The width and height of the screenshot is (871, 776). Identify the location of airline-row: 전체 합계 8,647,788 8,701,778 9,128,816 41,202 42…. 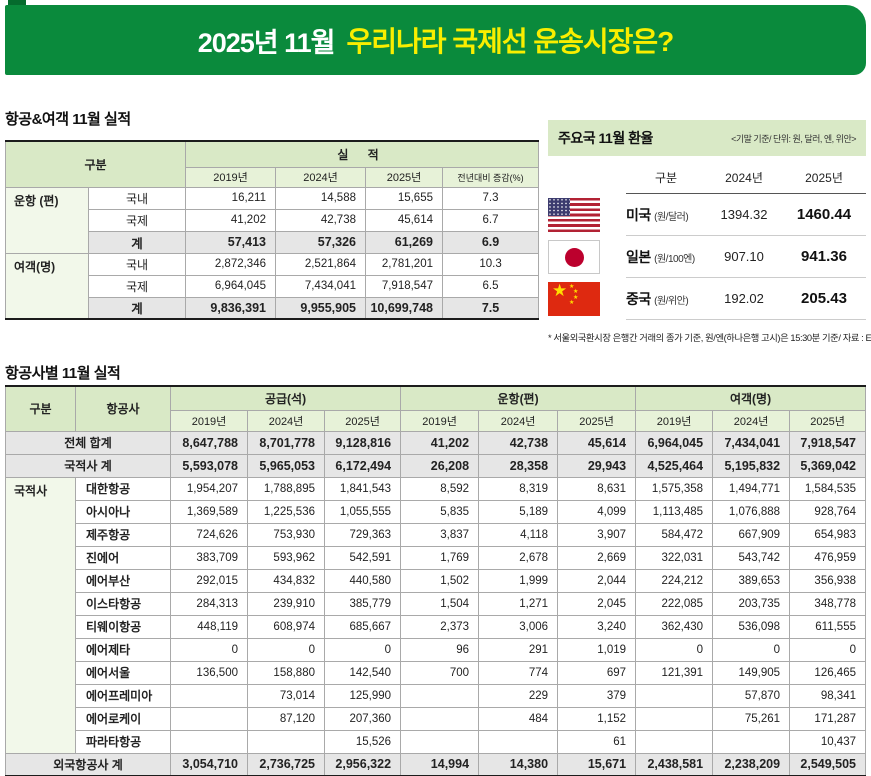
(435, 442).